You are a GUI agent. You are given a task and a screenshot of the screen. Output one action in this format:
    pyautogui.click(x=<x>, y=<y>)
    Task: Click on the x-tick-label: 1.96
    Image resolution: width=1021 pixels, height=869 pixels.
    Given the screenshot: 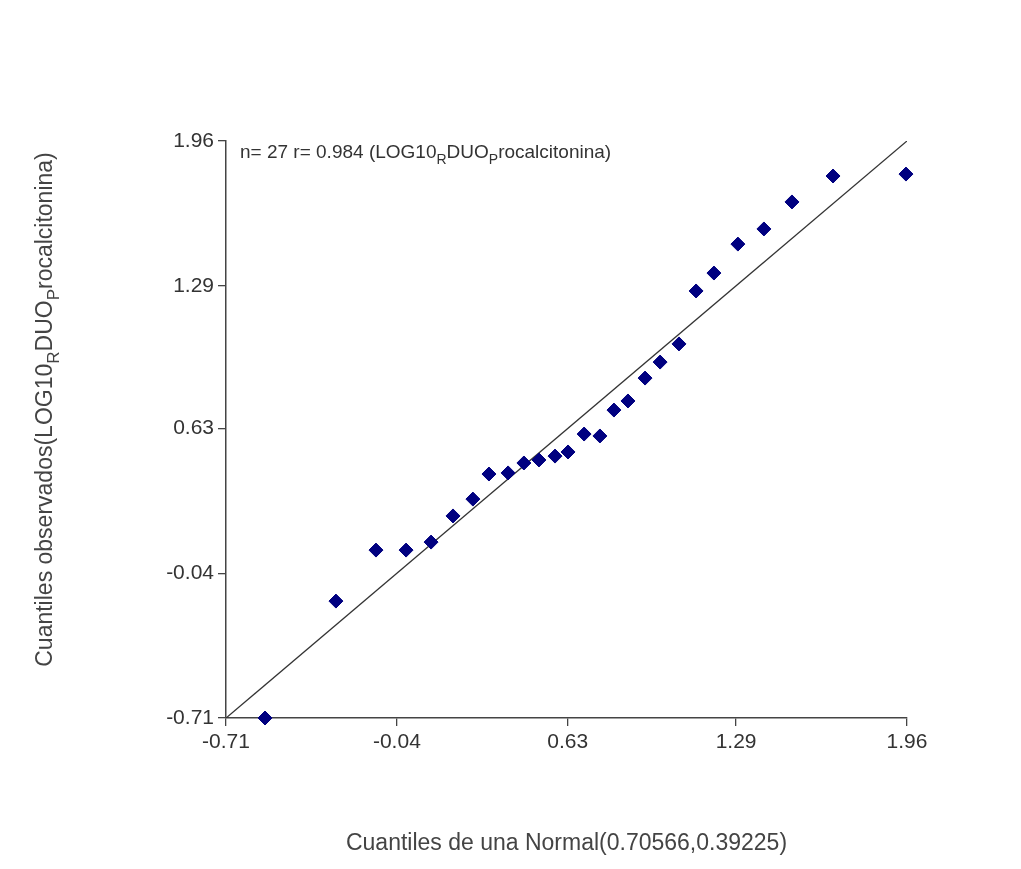 What is the action you would take?
    pyautogui.click(x=907, y=741)
    